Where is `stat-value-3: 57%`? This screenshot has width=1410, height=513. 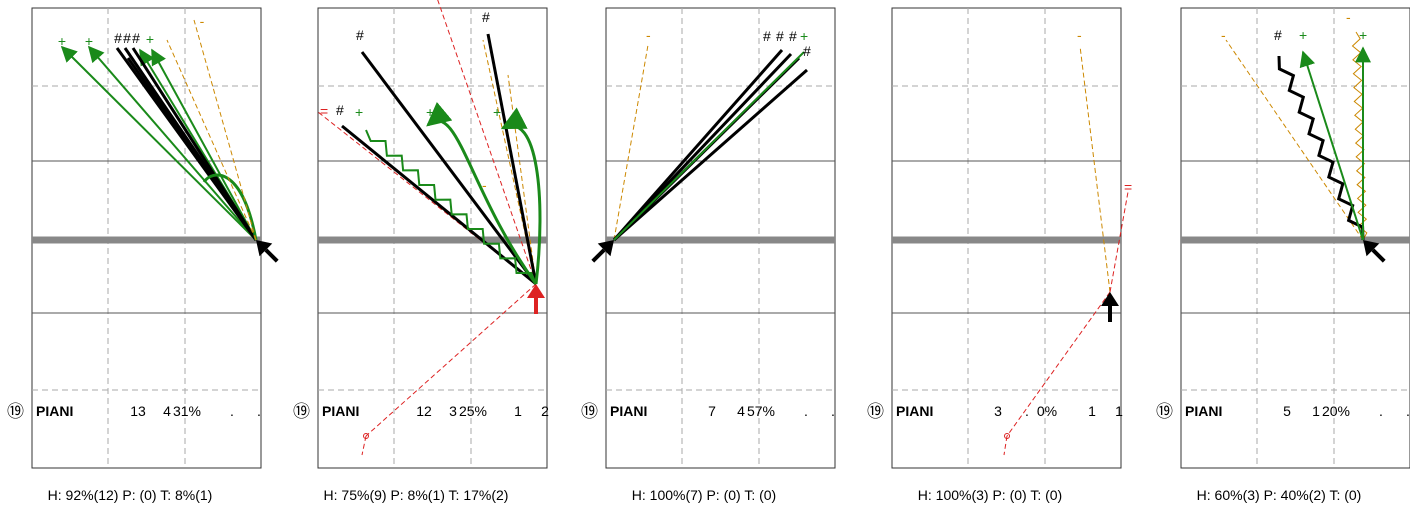
stat-value-3: 57% is located at coordinates (761, 411).